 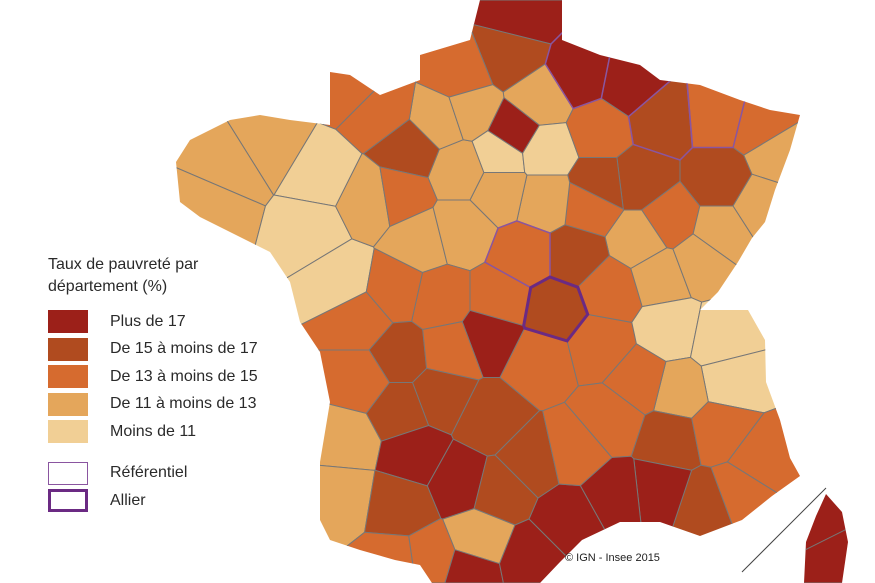 I want to click on legend-item: De 13 à moins de 15, so click(x=153, y=377).